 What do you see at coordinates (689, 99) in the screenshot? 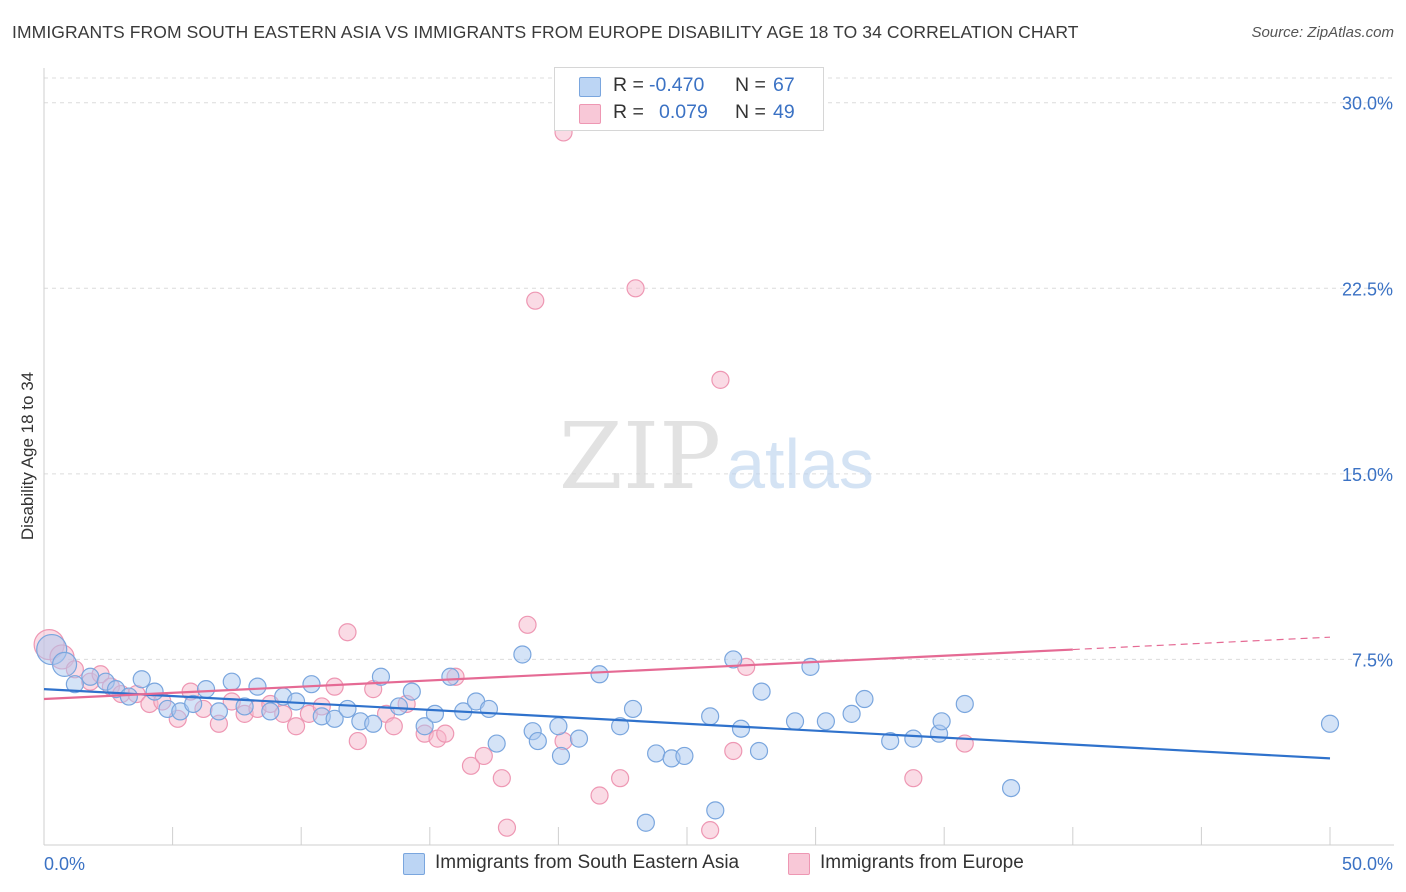
I see `correlation-legend: R = -0.470 N = 67 R = 0.079 N = 49` at bounding box center [689, 99].